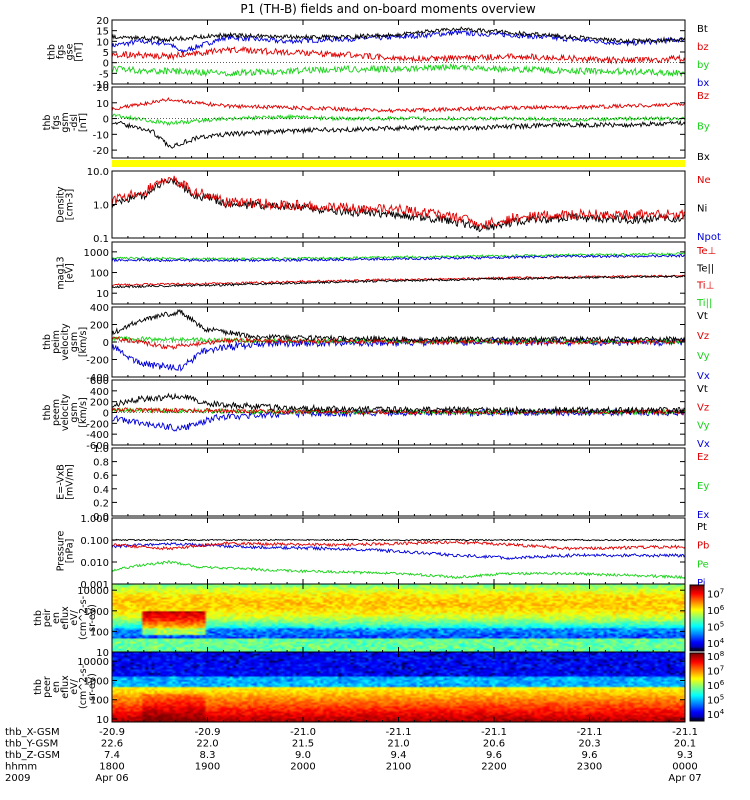  I want to click on y-tick-label: 0.1, so click(101, 239).